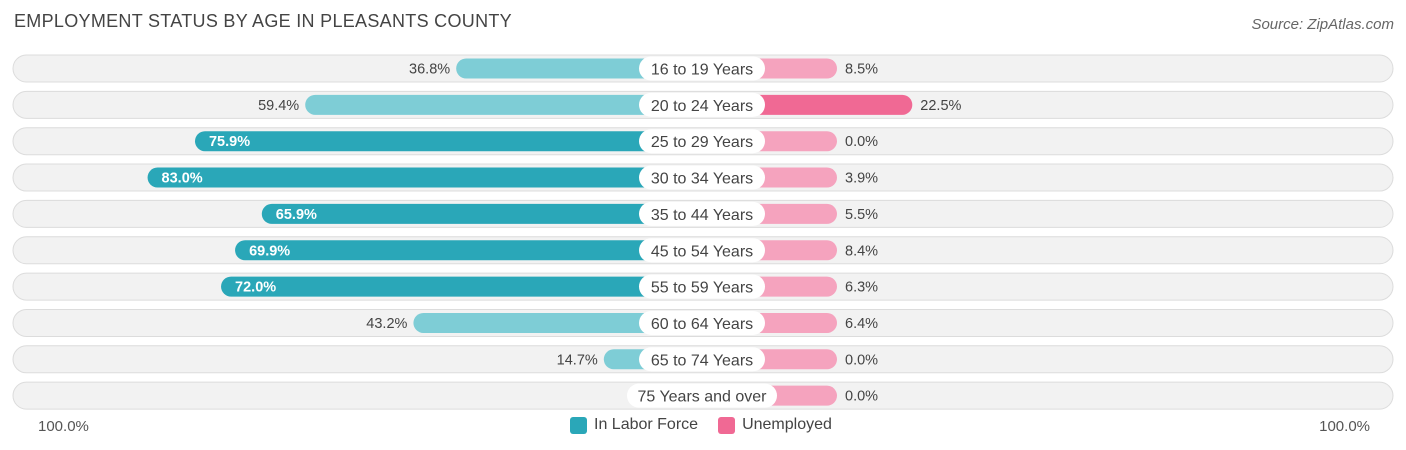  Describe the element at coordinates (296, 215) in the screenshot. I see `labor-force-value-label: 65.9%` at that location.